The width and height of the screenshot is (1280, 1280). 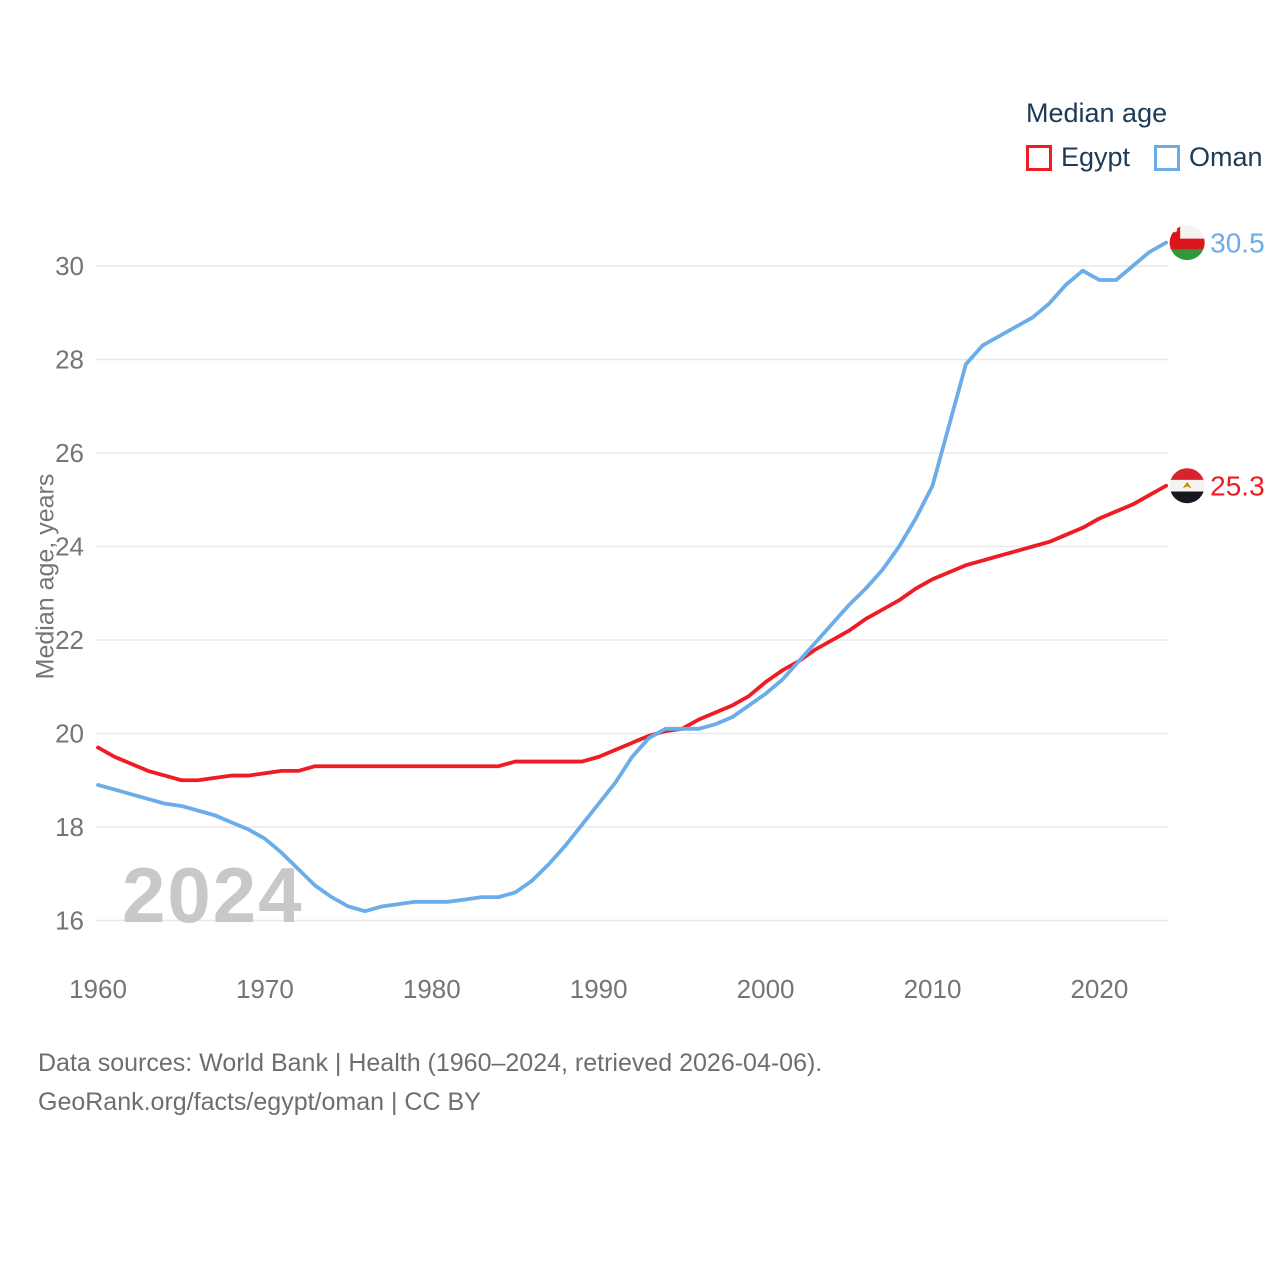 I want to click on x-tick-label: 1990, so click(x=599, y=989).